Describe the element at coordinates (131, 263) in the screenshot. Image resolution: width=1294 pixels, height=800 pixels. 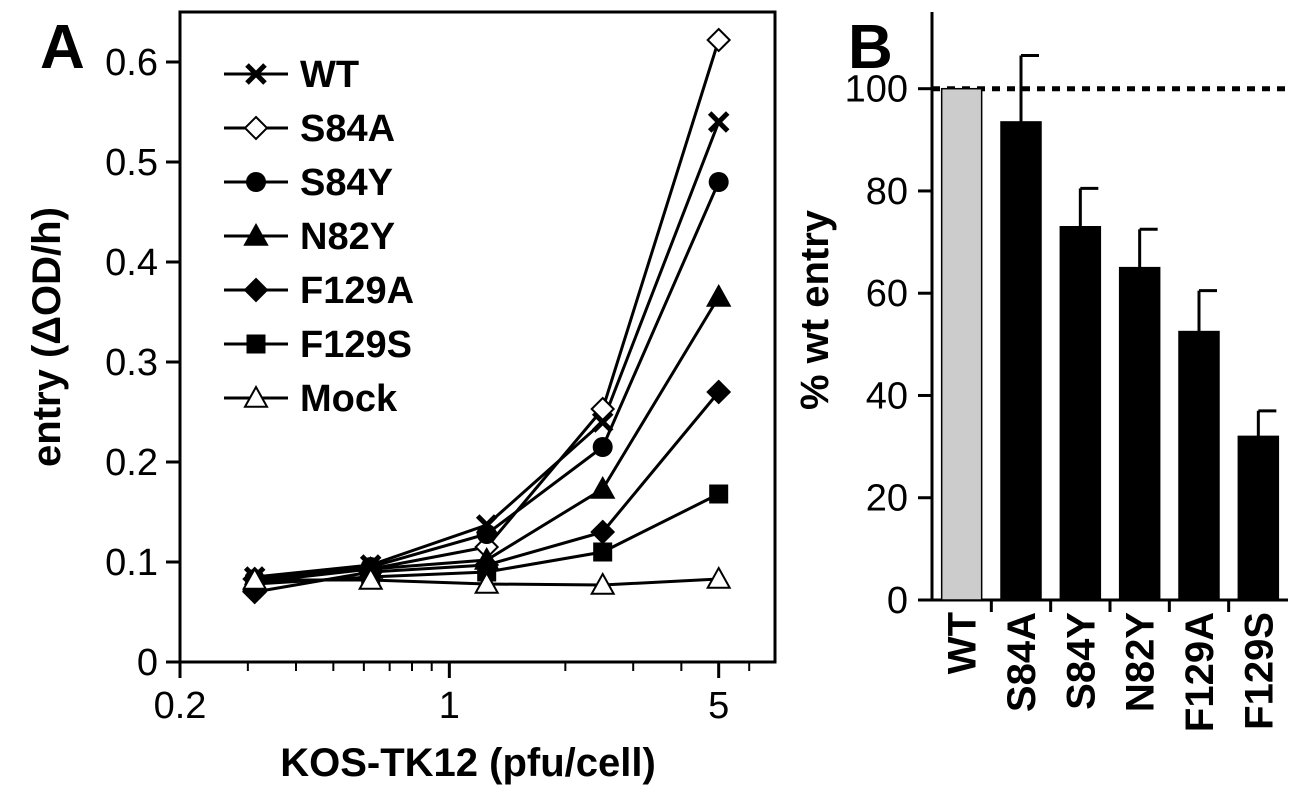
I see `panel-a-y-tick-label-4: 0.4` at that location.